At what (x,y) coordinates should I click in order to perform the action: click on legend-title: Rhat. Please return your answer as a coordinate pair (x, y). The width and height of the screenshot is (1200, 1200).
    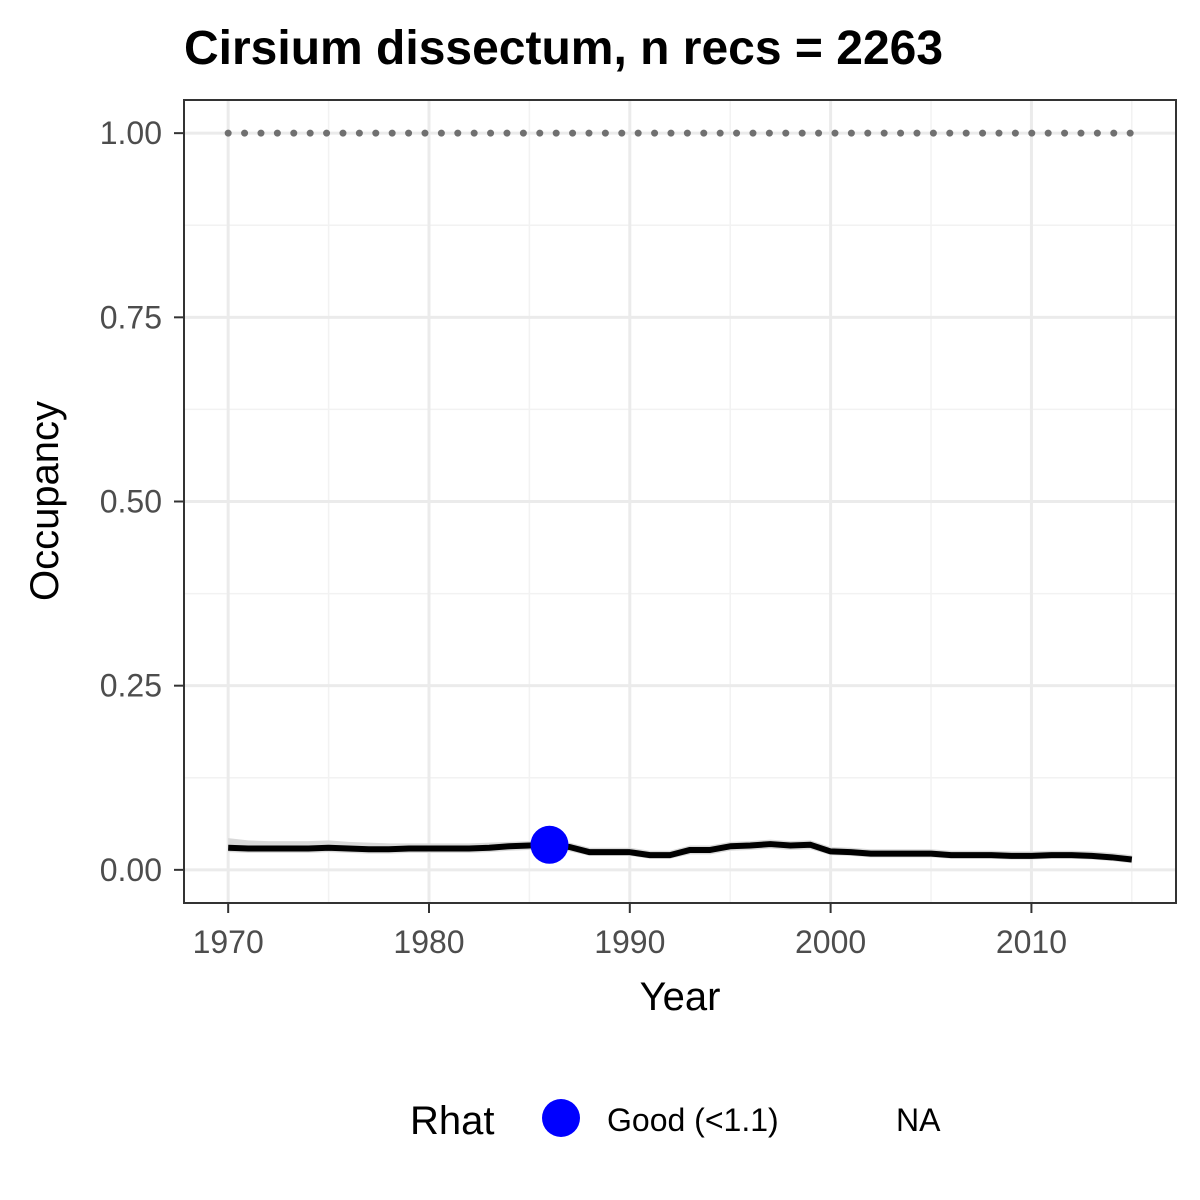
    Looking at the image, I should click on (452, 1121).